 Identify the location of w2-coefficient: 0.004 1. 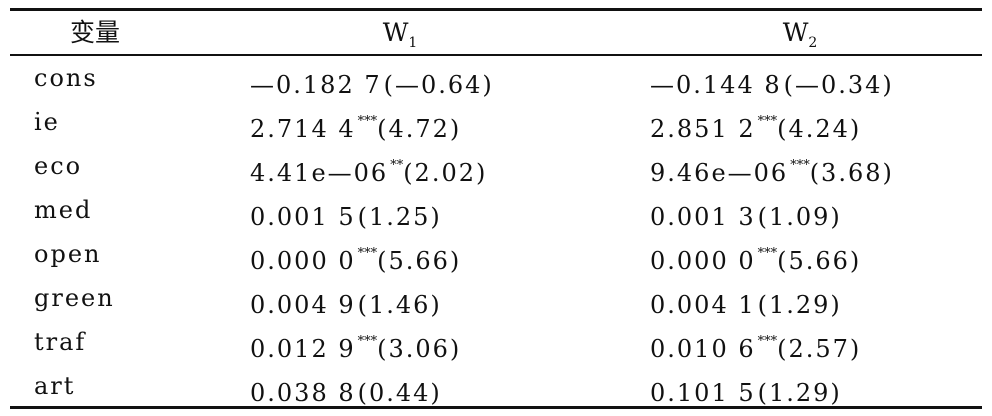
(703, 305).